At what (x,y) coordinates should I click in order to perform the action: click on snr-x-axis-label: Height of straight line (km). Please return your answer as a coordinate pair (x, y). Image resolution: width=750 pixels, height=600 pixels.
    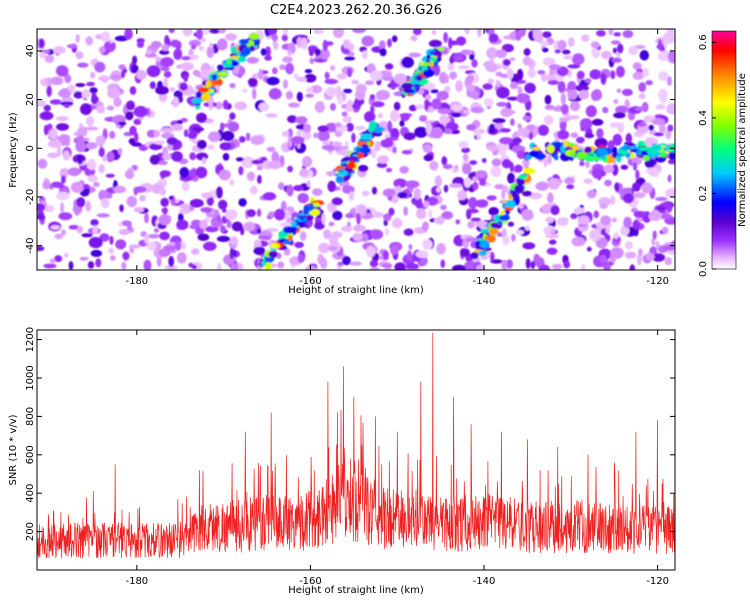
    Looking at the image, I should click on (356, 590).